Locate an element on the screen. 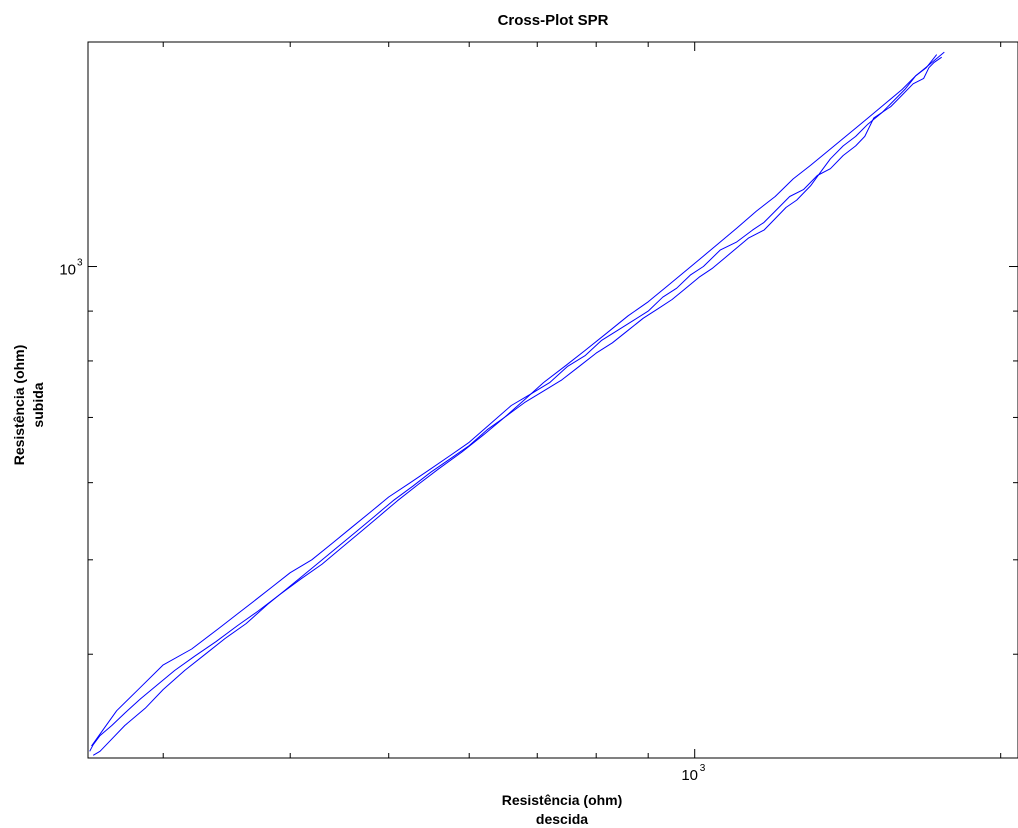  y-axis-label-line2: subida is located at coordinates (38, 404).